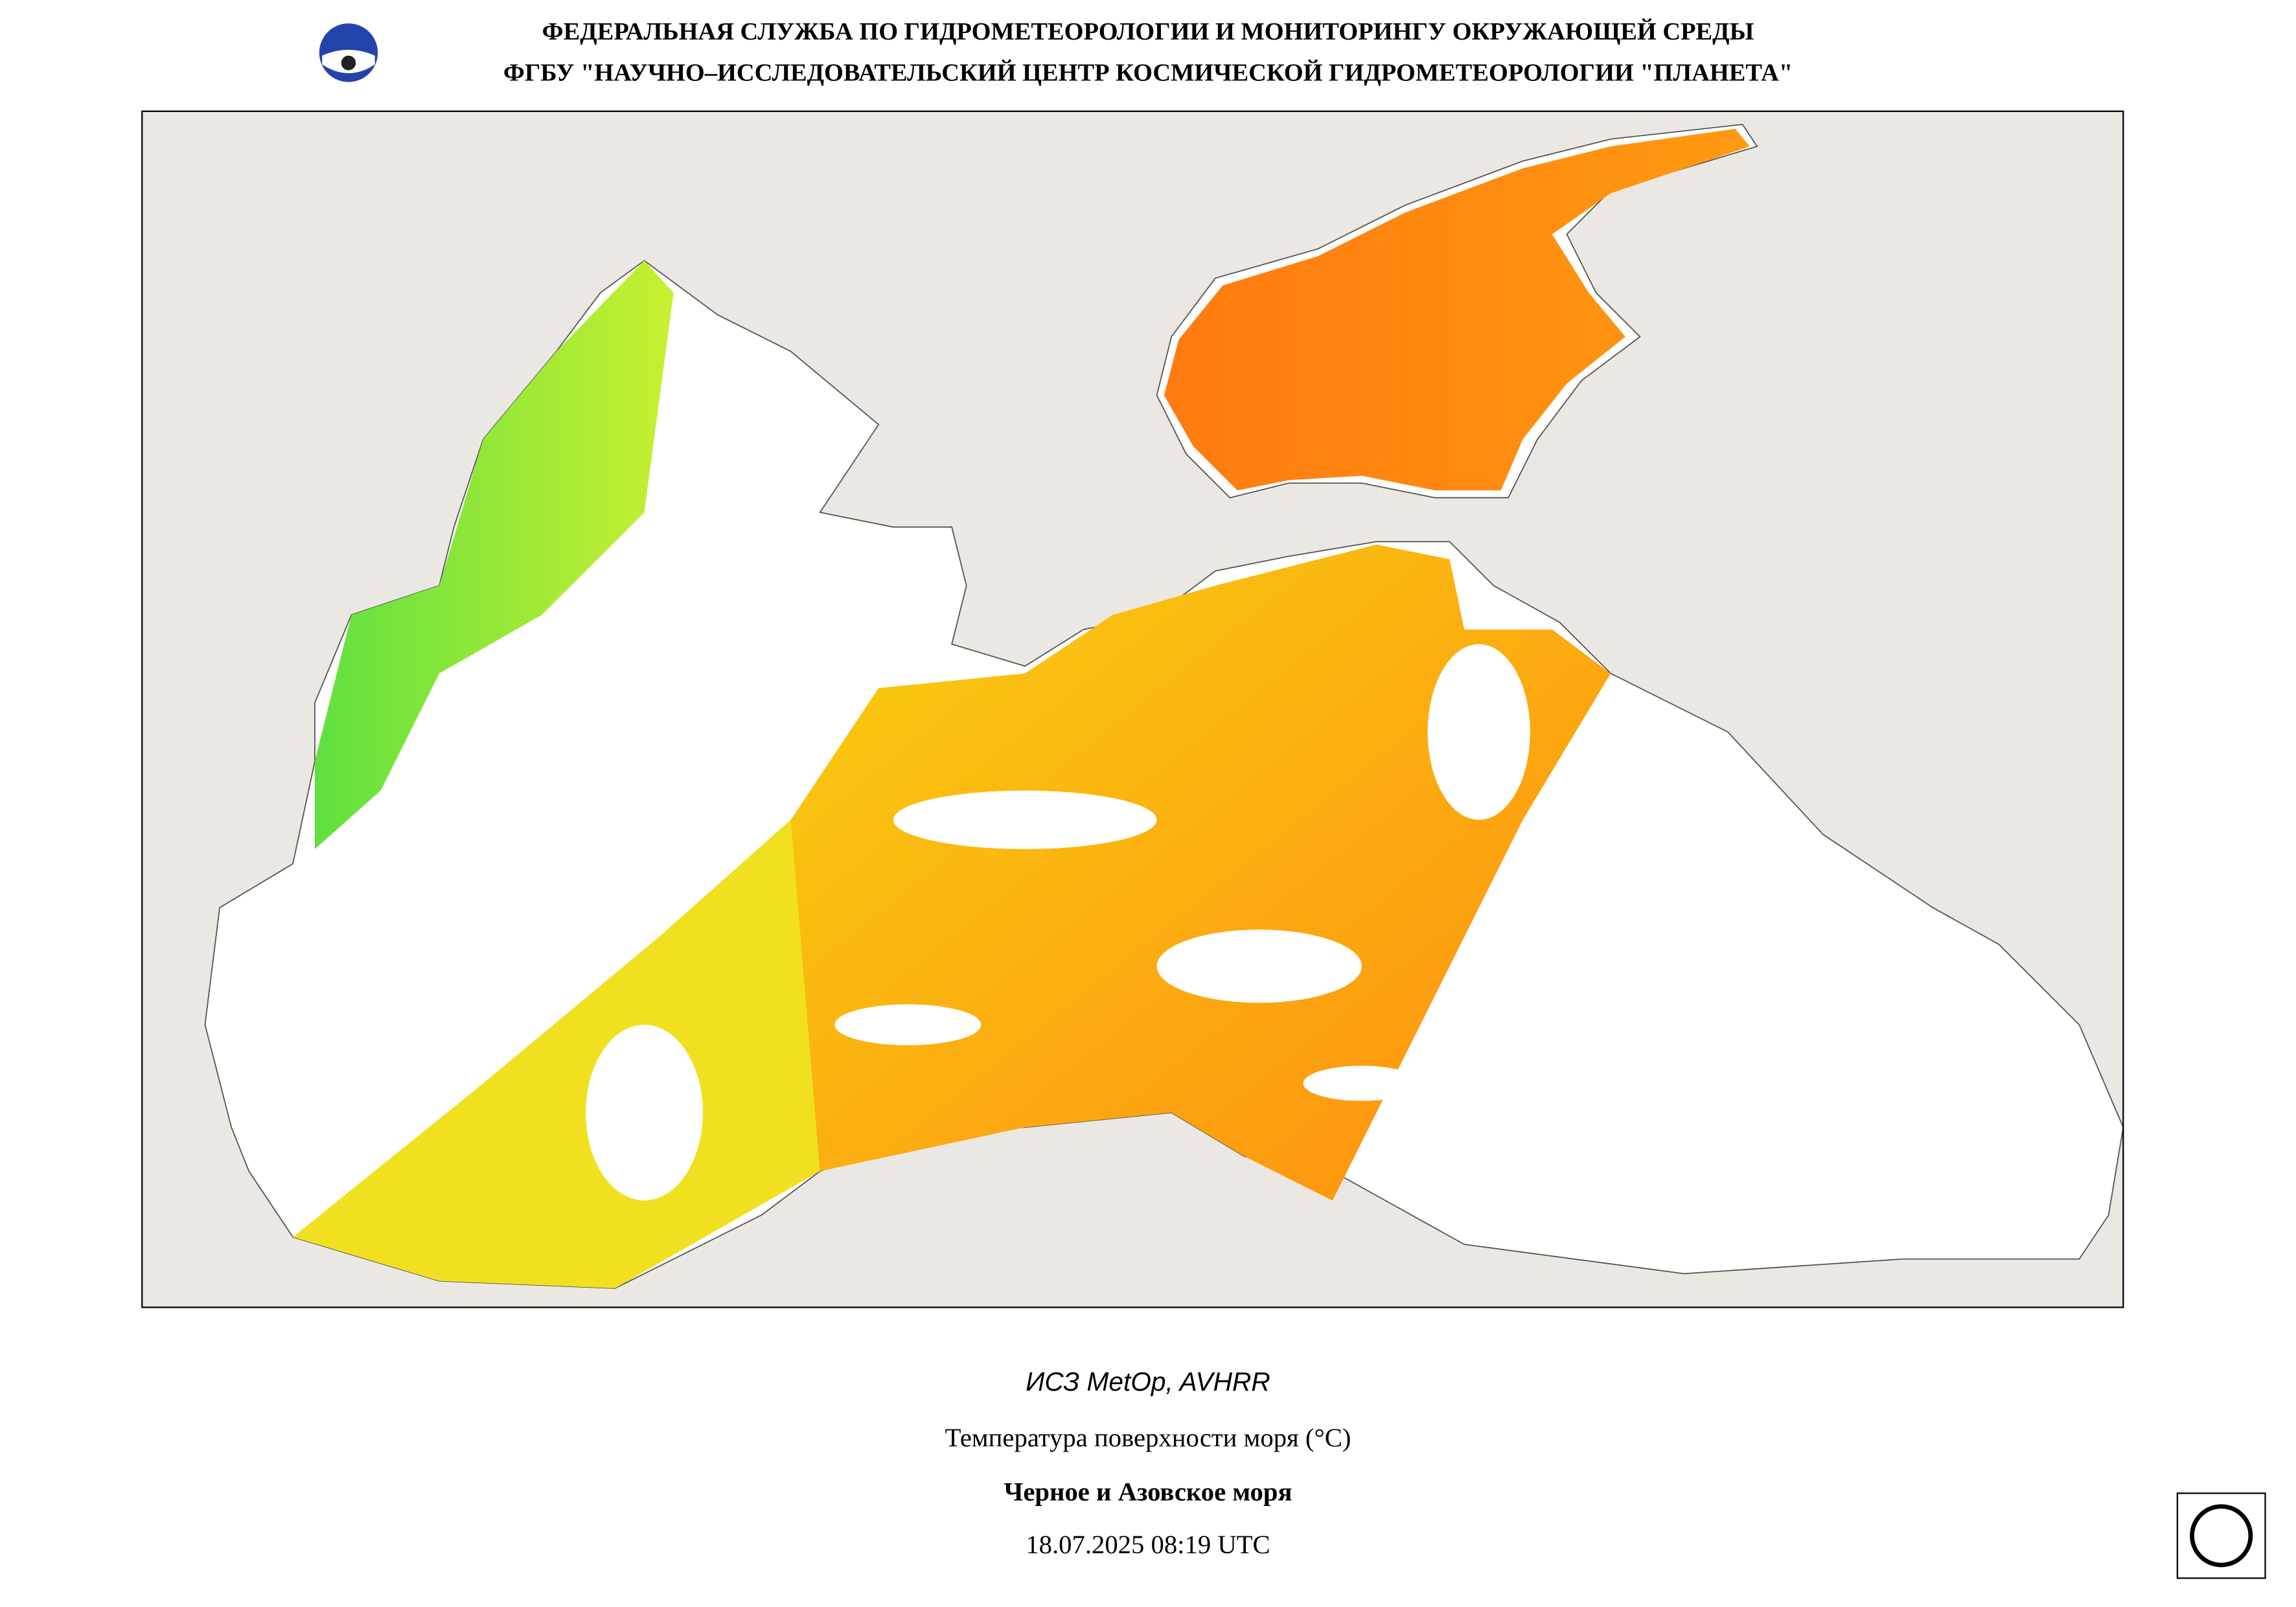 The height and width of the screenshot is (1607, 2296). Describe the element at coordinates (348, 52) in the screenshot. I see `logo` at that location.